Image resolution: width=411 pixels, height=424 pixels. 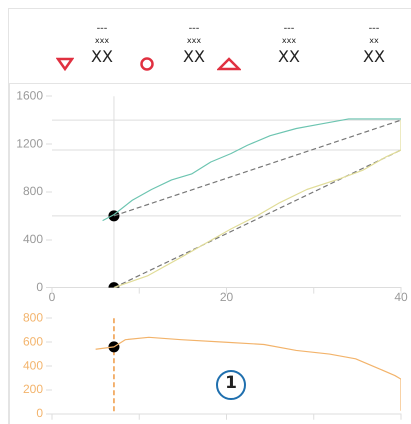 What do you see at coordinates (33, 341) in the screenshot?
I see `y-tick-label: 600` at bounding box center [33, 341].